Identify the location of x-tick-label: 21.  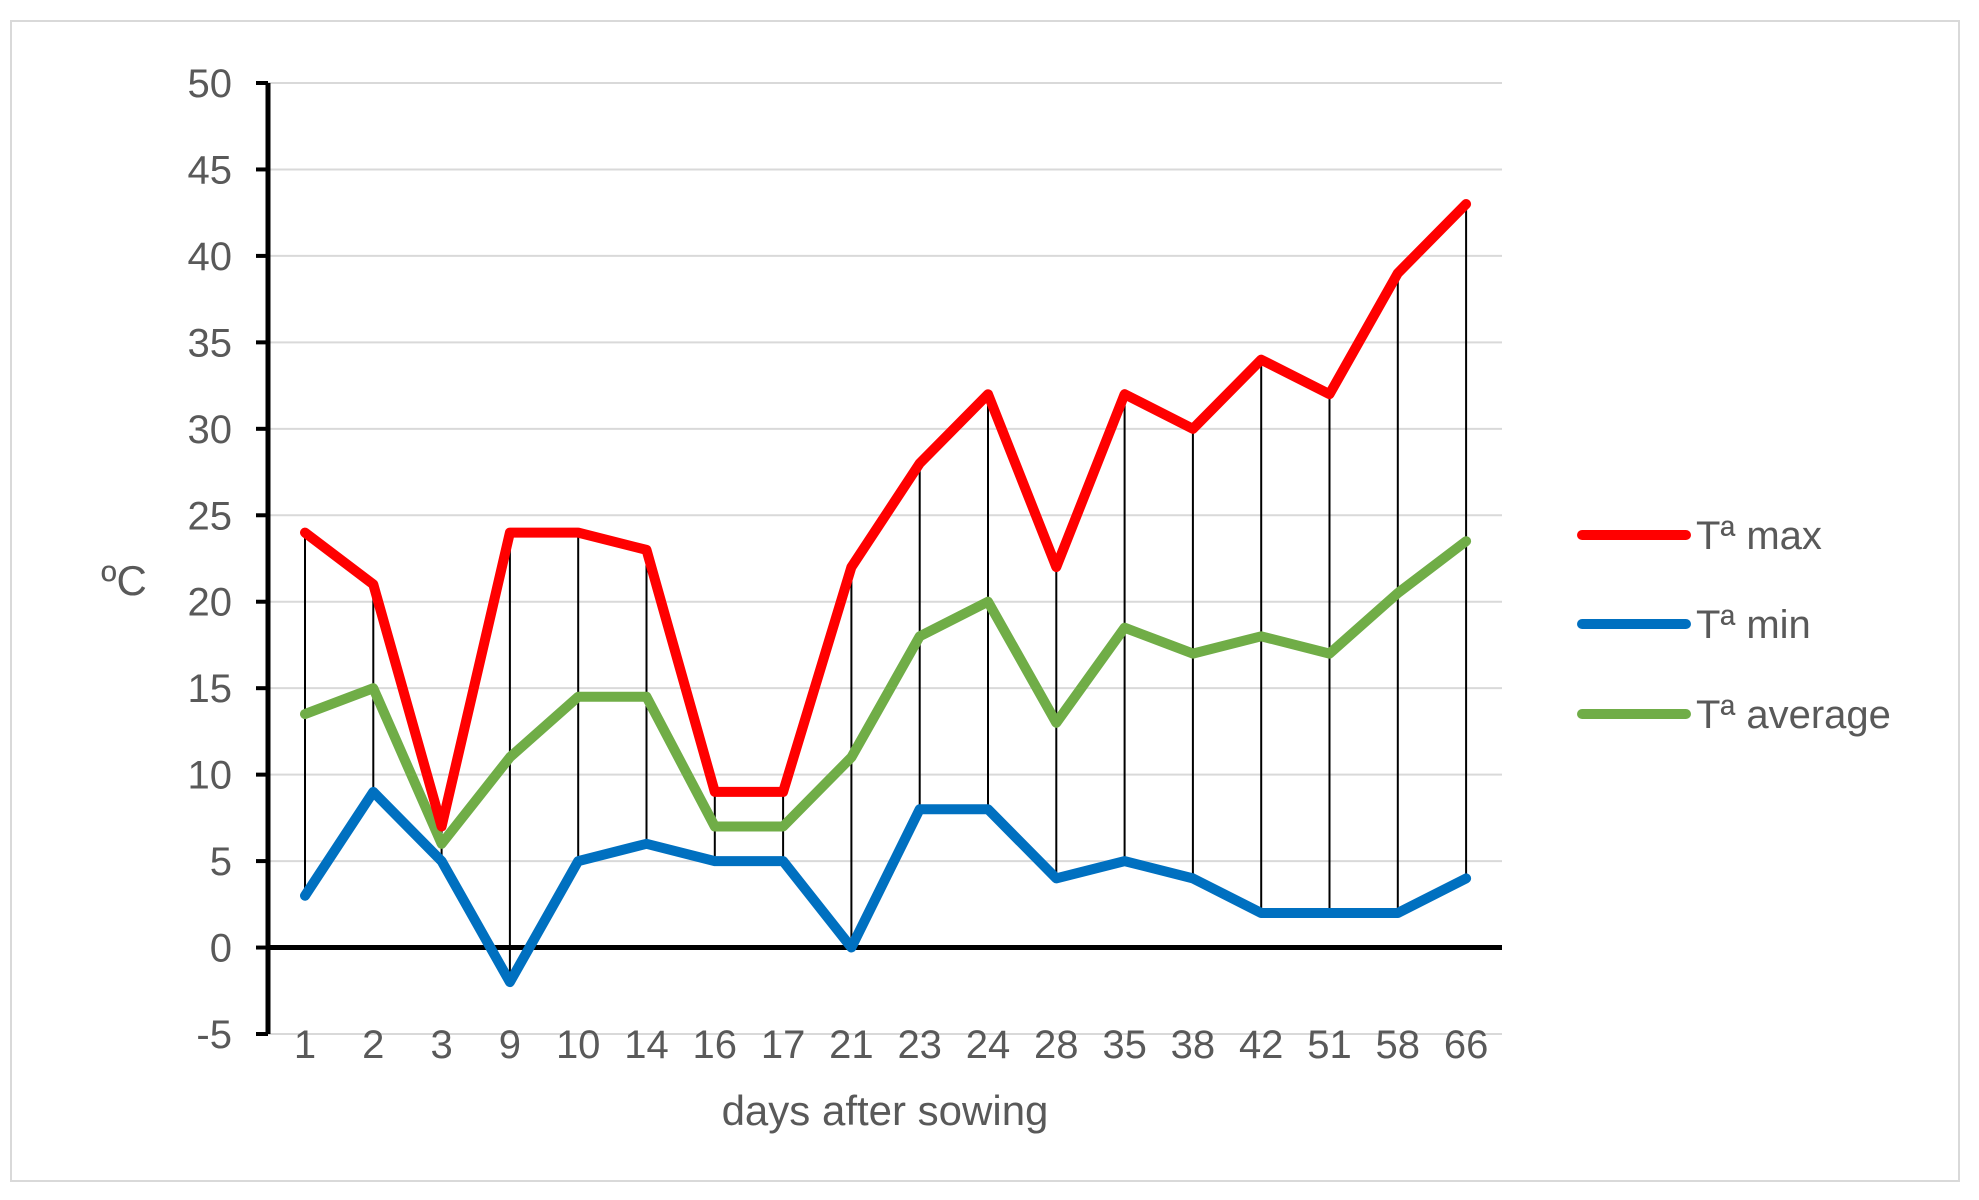
(851, 1045).